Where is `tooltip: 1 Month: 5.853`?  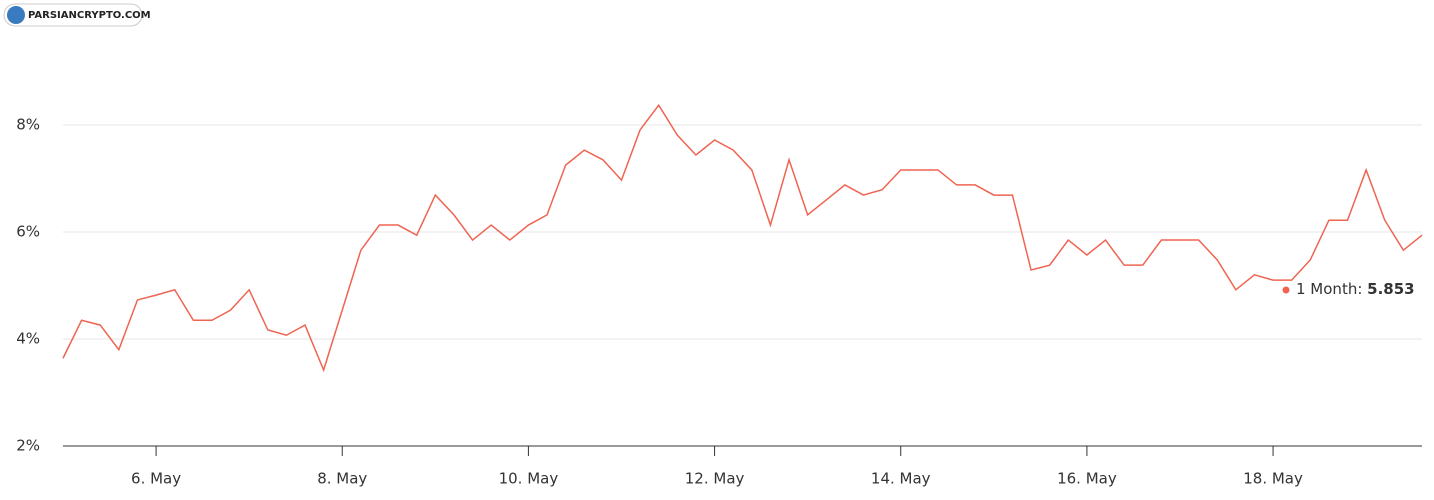 tooltip: 1 Month: 5.853 is located at coordinates (1355, 289).